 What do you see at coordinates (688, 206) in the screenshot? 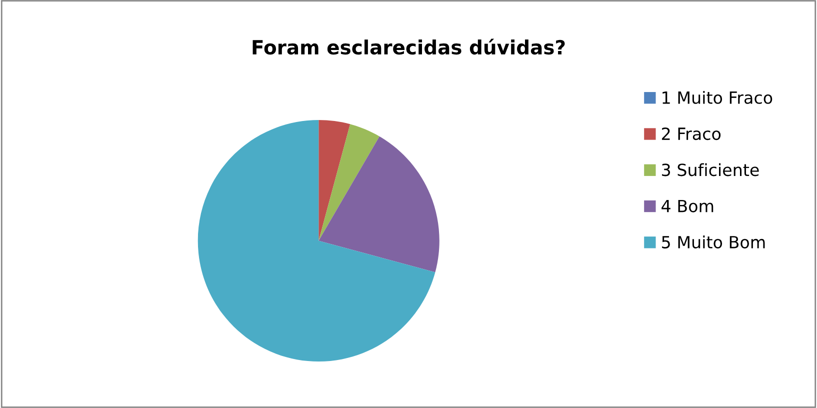
I see `legend-label: 4 Bom` at bounding box center [688, 206].